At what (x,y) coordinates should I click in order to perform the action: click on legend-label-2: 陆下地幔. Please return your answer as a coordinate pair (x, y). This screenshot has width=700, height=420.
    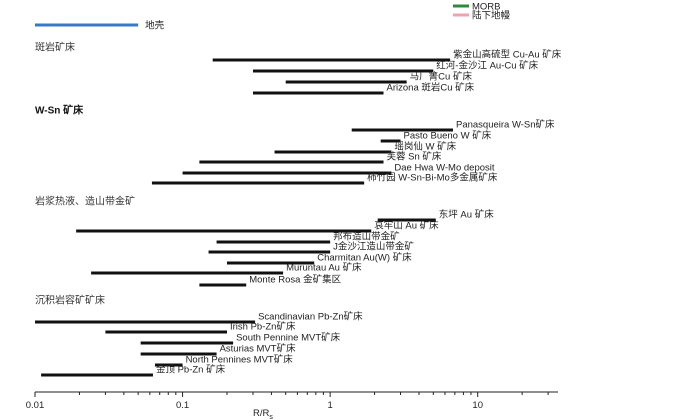
    Looking at the image, I should click on (491, 16).